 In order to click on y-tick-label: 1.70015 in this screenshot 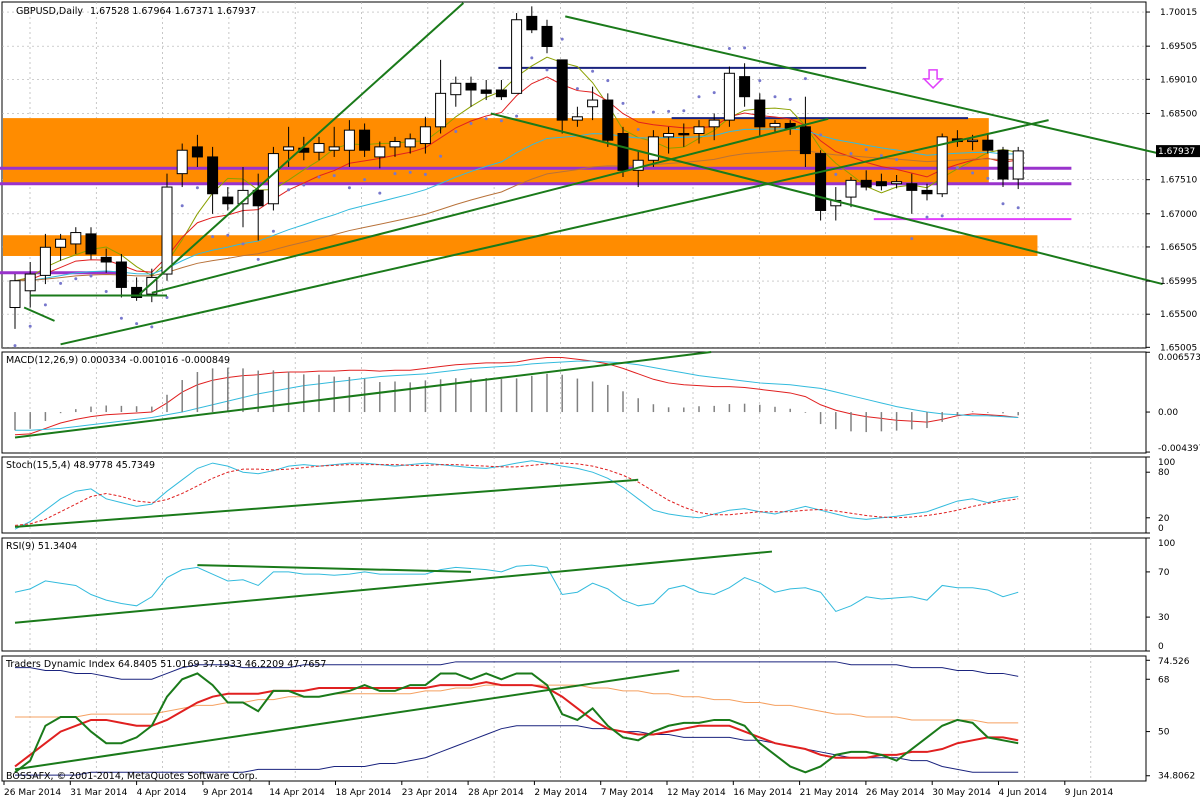, I will do `click(1178, 13)`.